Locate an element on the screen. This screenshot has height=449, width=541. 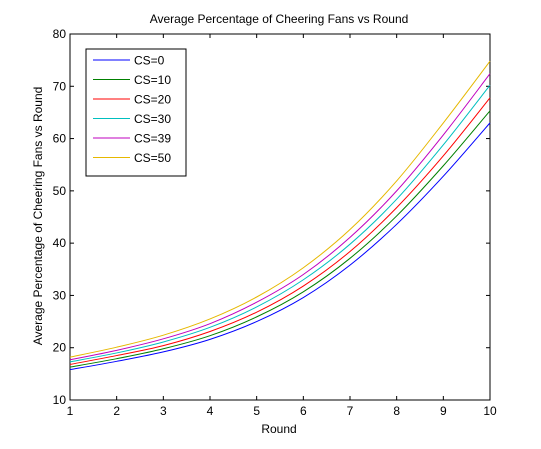
legend-entry-label: CS=39 is located at coordinates (152, 139).